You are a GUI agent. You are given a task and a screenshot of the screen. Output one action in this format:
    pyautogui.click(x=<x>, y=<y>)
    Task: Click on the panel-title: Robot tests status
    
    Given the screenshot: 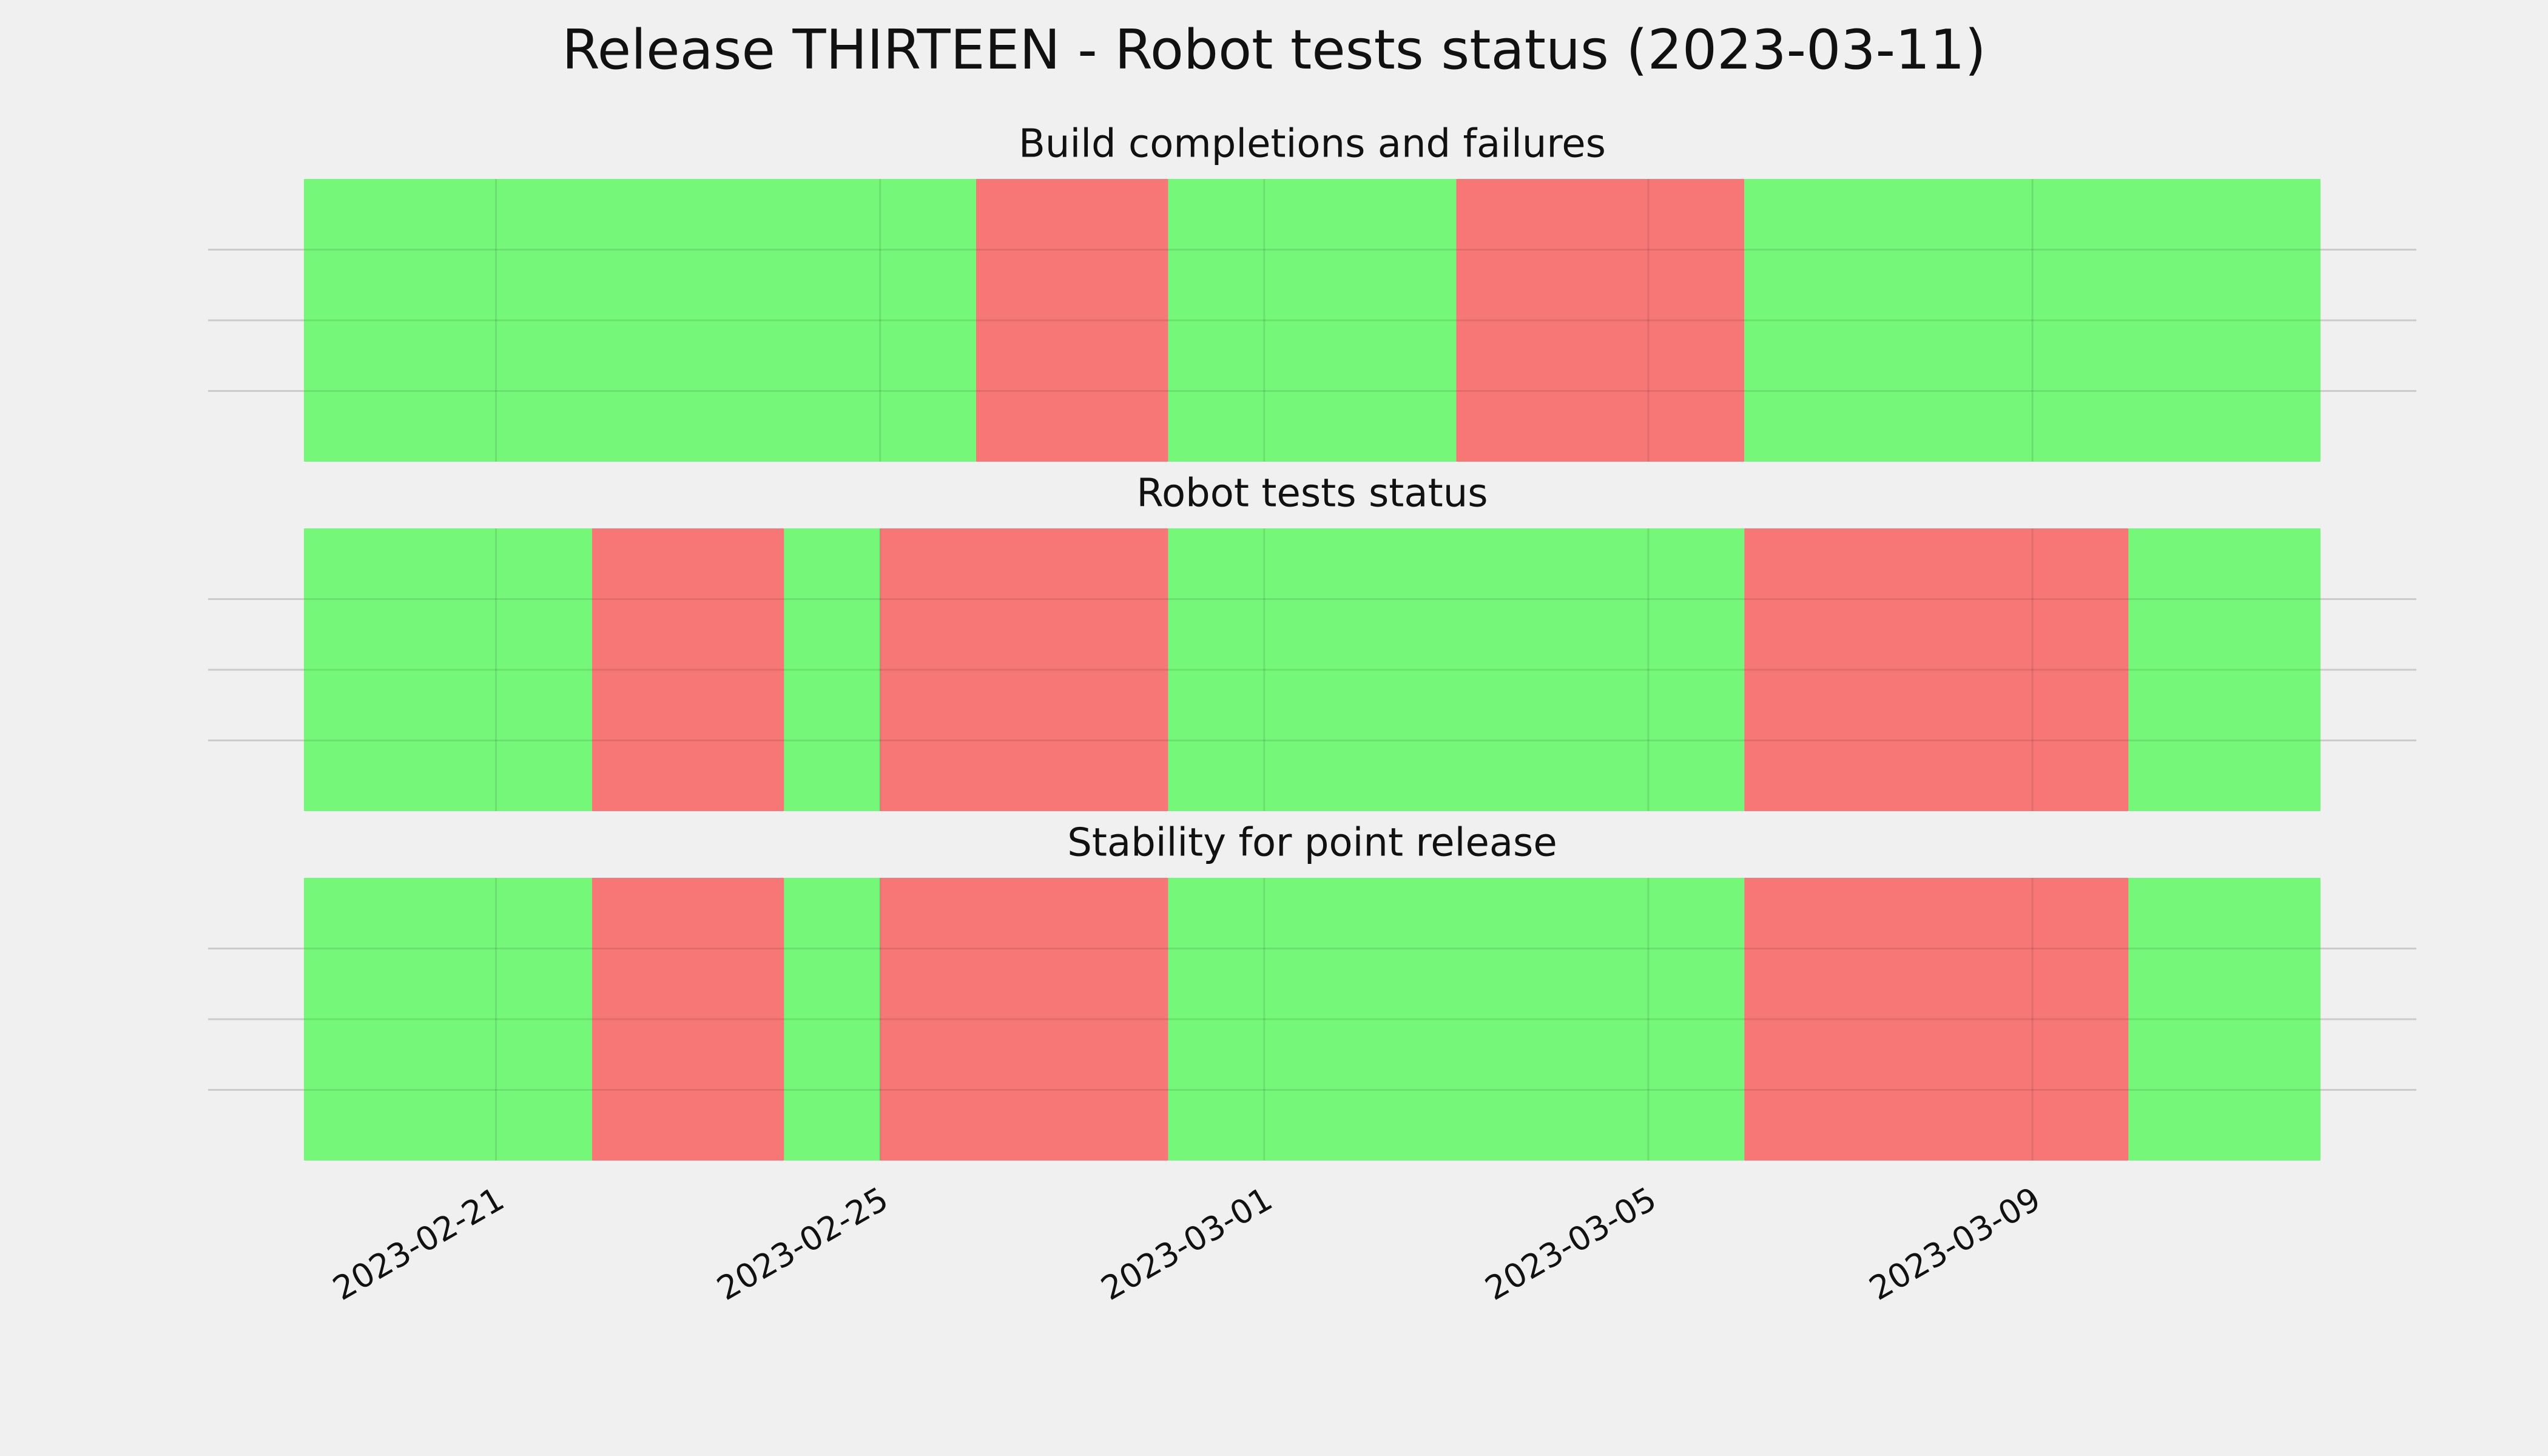 What is the action you would take?
    pyautogui.click(x=1312, y=493)
    